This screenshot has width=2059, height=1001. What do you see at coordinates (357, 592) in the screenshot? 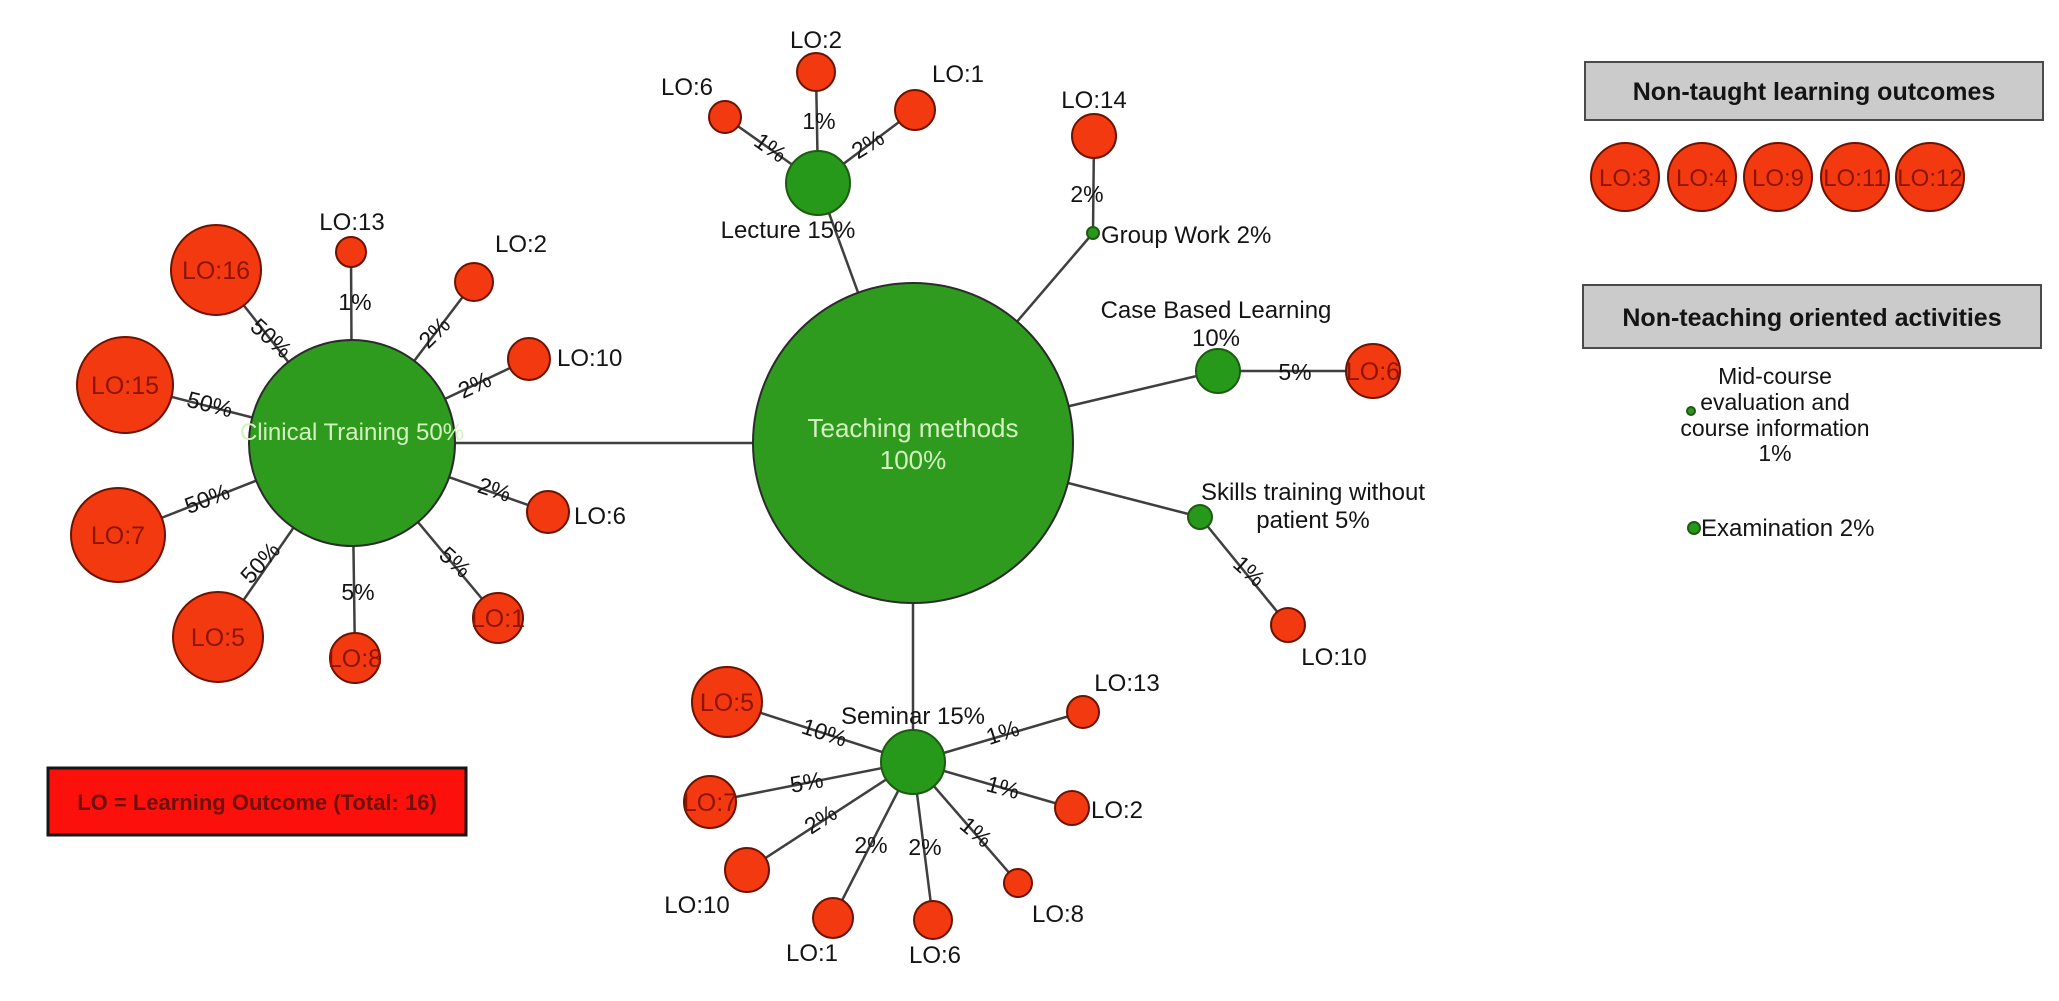
I see `clinical-lo8-pct: 5%` at bounding box center [357, 592].